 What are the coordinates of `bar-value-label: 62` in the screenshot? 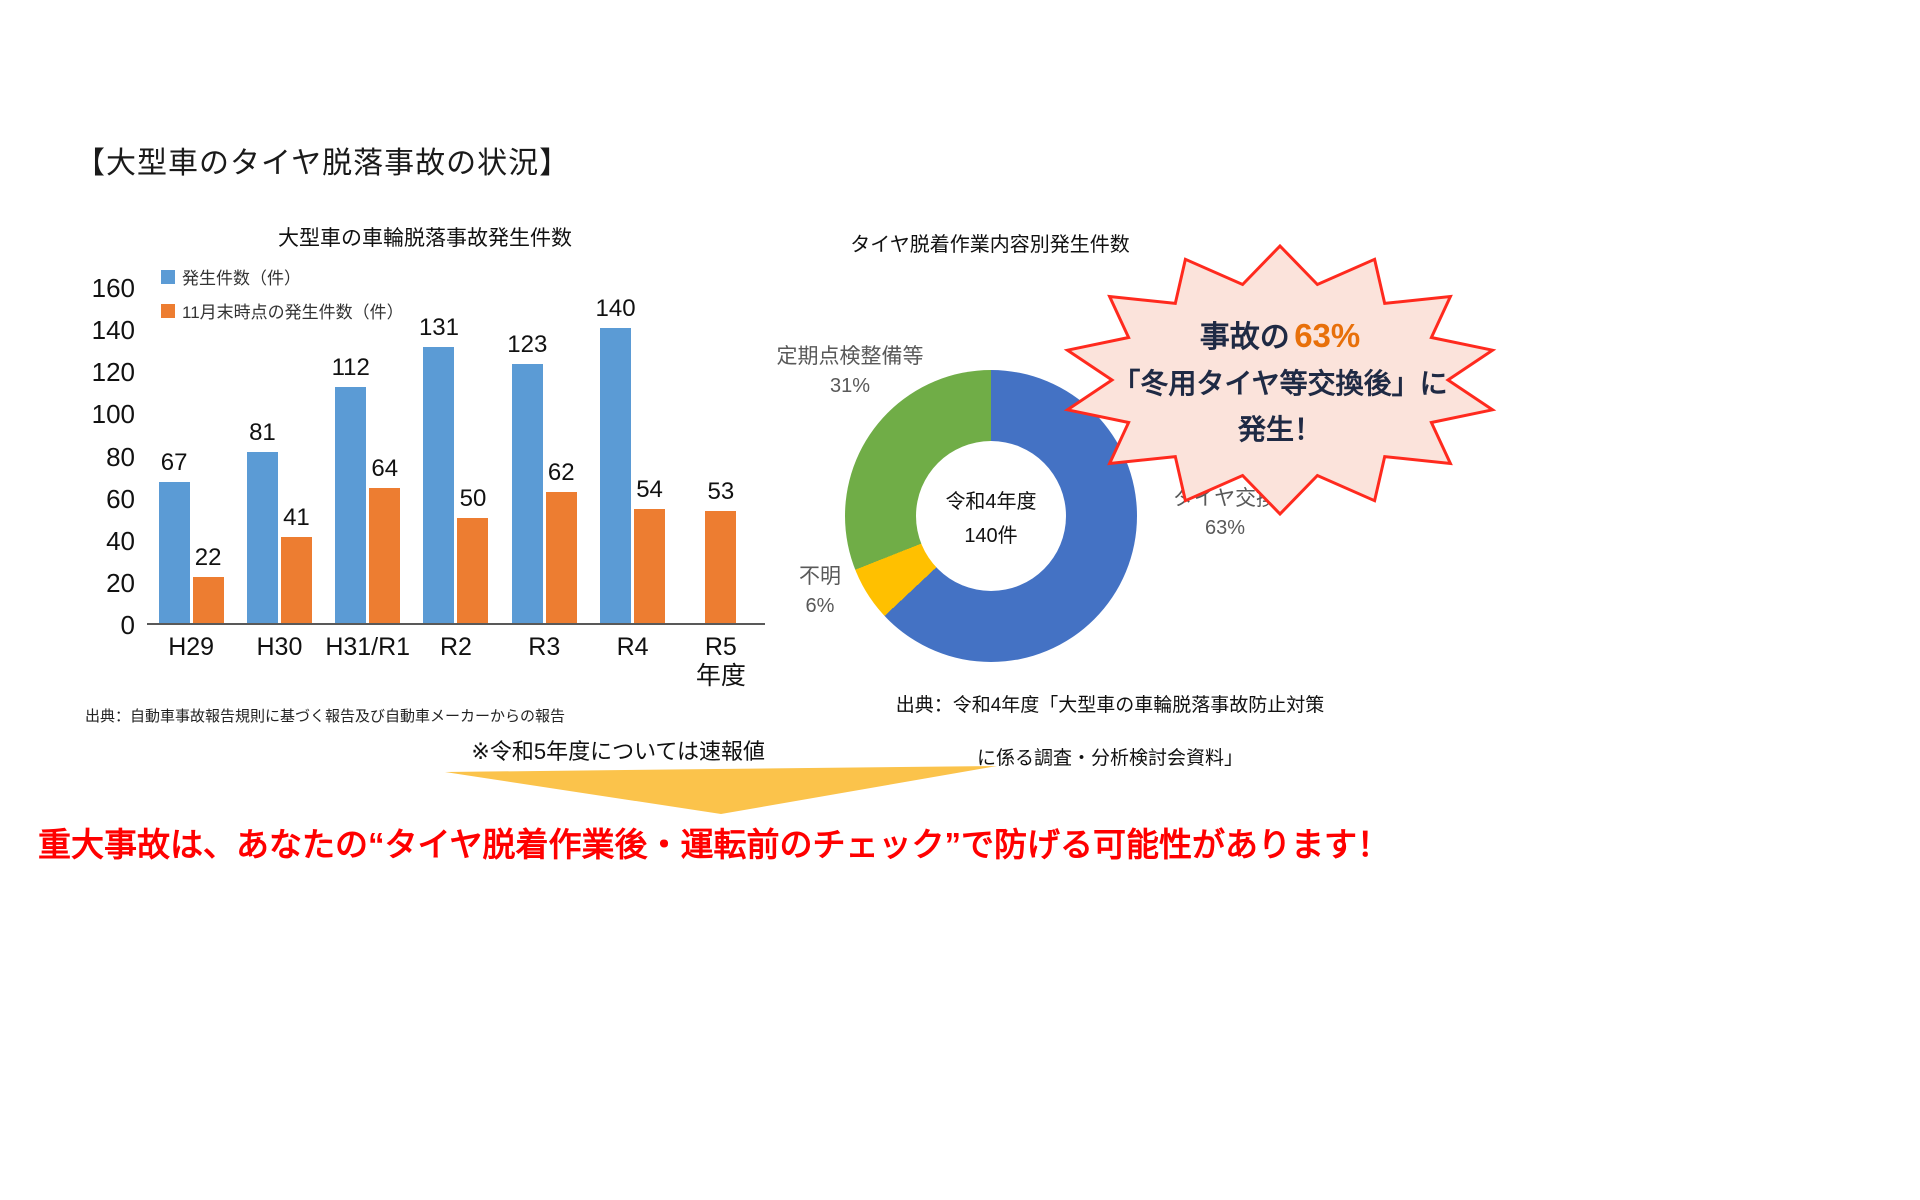 It's located at (561, 473).